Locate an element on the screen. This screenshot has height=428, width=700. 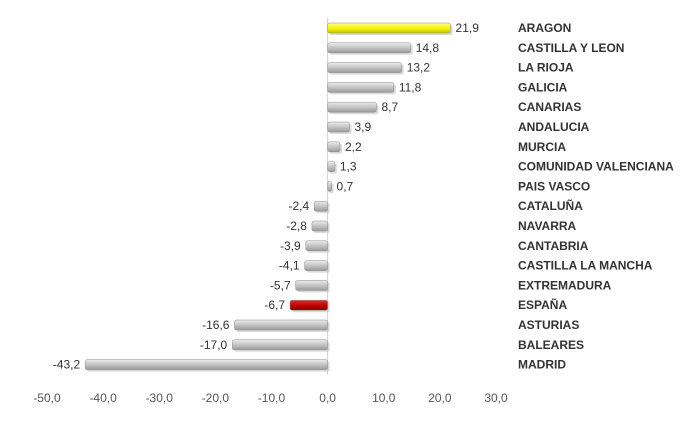
x-tick-label: -50,0 is located at coordinates (47, 398).